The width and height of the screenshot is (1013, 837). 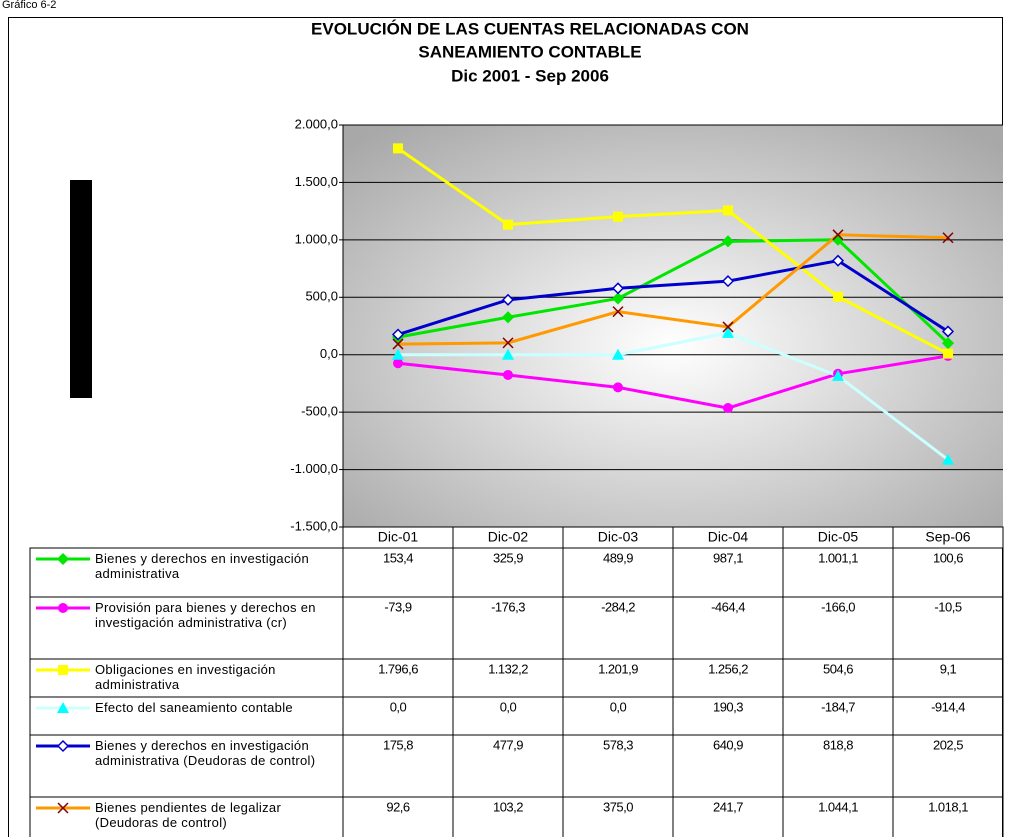 What do you see at coordinates (618, 668) in the screenshot?
I see `data-label: 1.201,9` at bounding box center [618, 668].